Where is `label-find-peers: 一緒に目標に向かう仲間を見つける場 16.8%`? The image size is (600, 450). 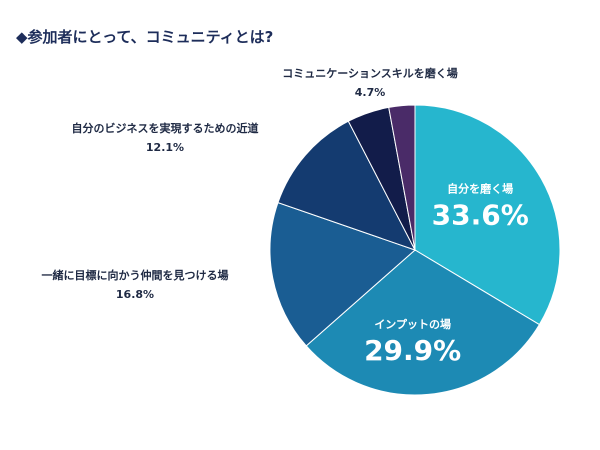
label-find-peers: 一緒に目標に向かう仲間を見つける場 16.8% is located at coordinates (135, 285).